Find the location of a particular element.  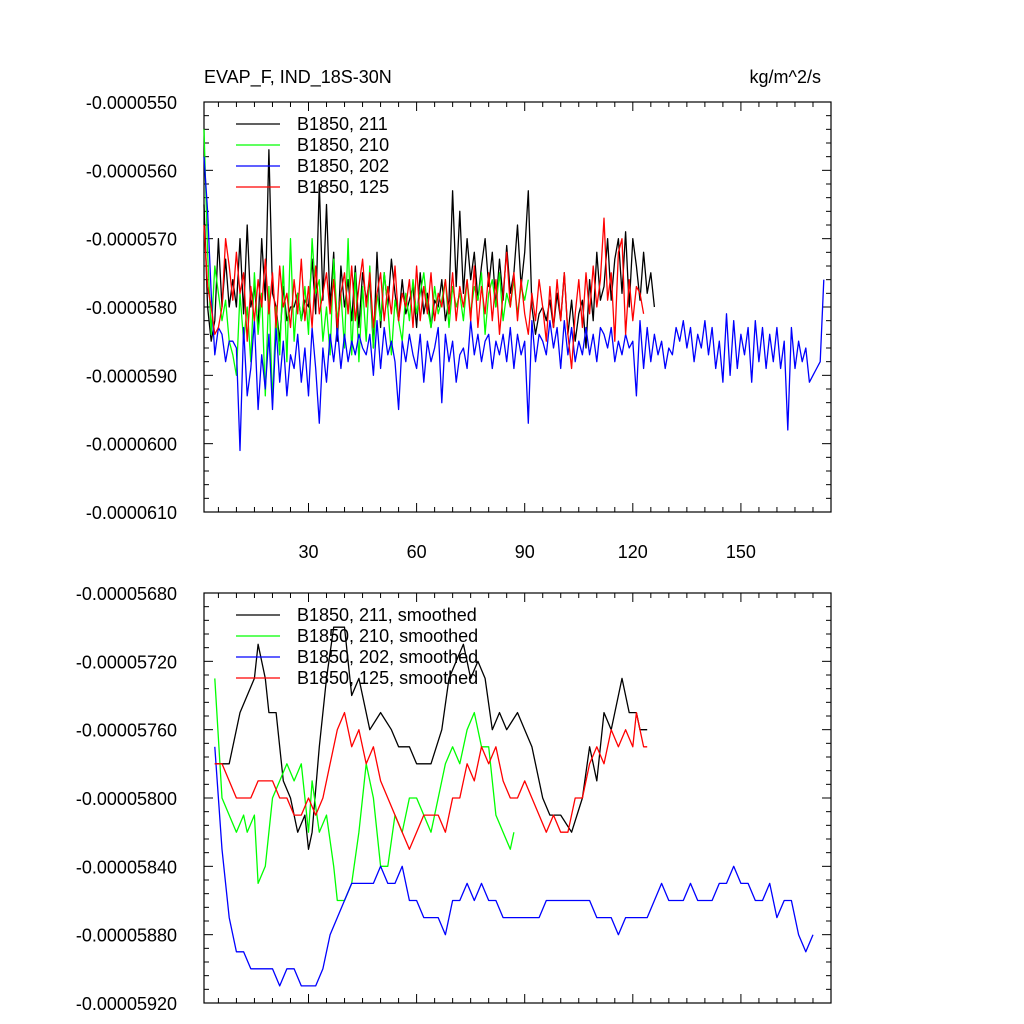

x-tick-label: 90 is located at coordinates (525, 552).